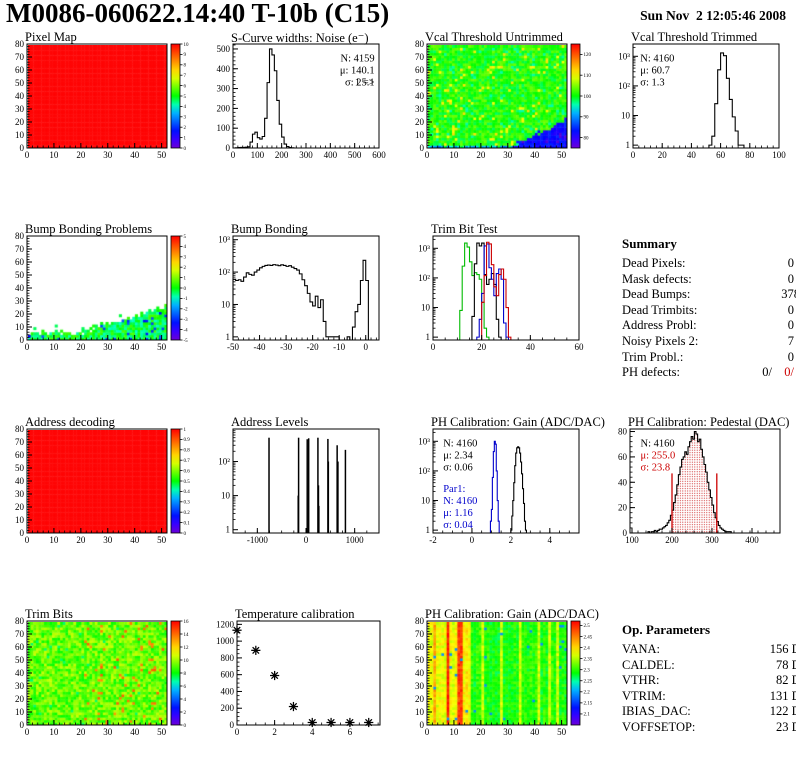 The width and height of the screenshot is (796, 772). What do you see at coordinates (187, 492) in the screenshot?
I see `svg-text: 0.4` at bounding box center [187, 492].